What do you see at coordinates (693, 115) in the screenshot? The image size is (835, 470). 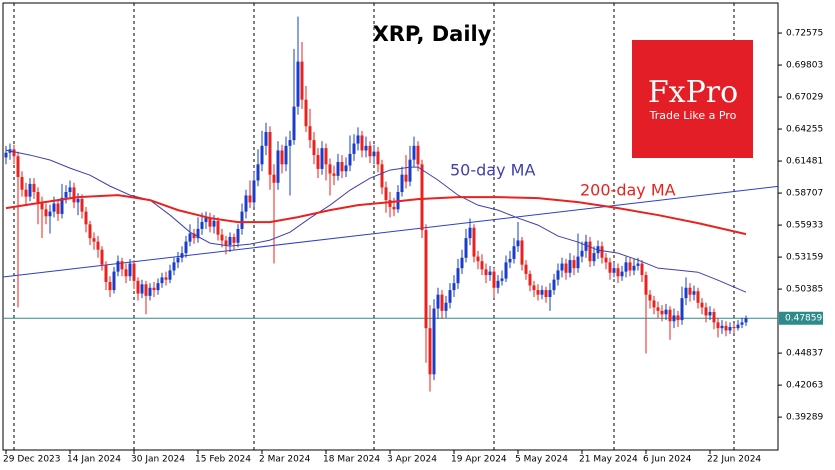 I see `logo-tagline: Trade Like a Pro` at bounding box center [693, 115].